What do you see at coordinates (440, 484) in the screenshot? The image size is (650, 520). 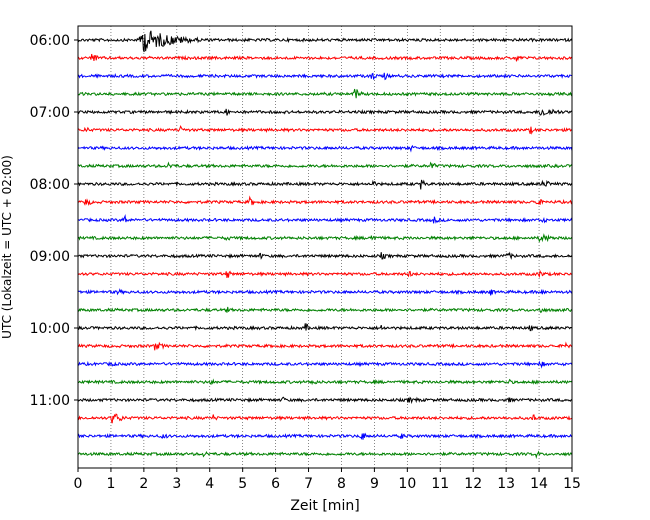 I see `x-tick-label: 11` at bounding box center [440, 484].